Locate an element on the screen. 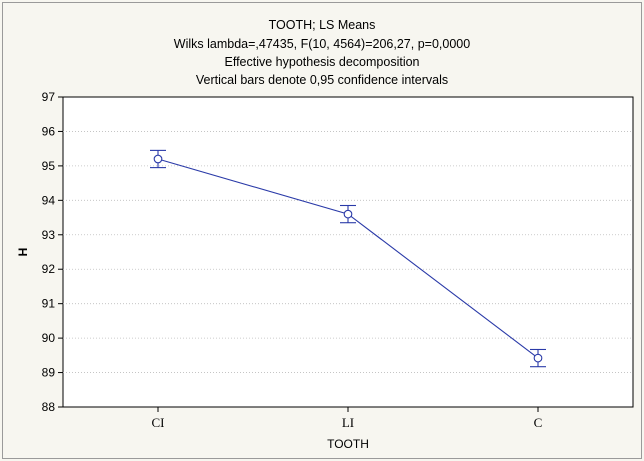  y-tick-label-3: 94 is located at coordinates (49, 200).